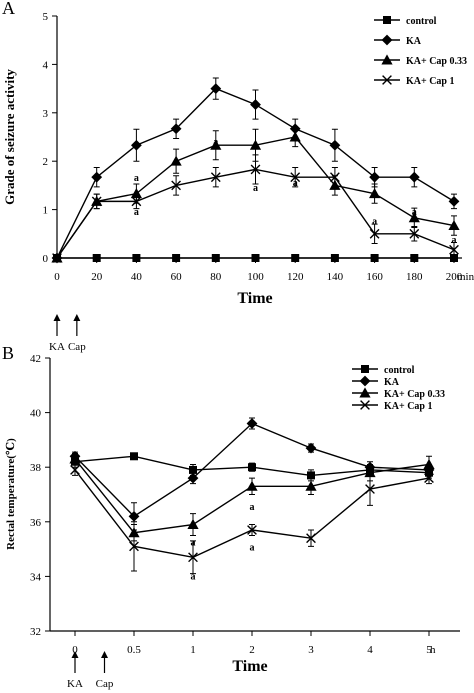 The height and width of the screenshot is (693, 474). I want to click on arrow-cap-label: Cap, so click(77, 347).